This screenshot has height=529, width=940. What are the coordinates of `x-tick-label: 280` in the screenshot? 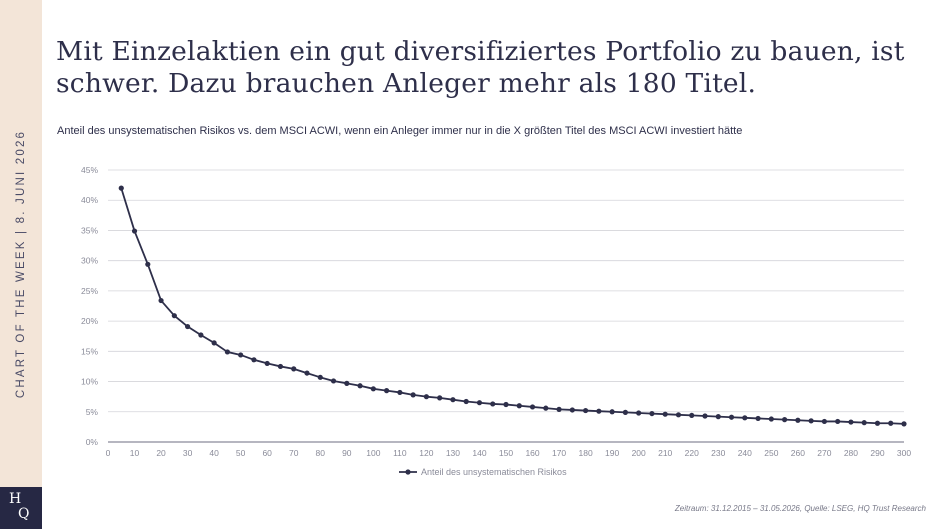 It's located at (851, 453).